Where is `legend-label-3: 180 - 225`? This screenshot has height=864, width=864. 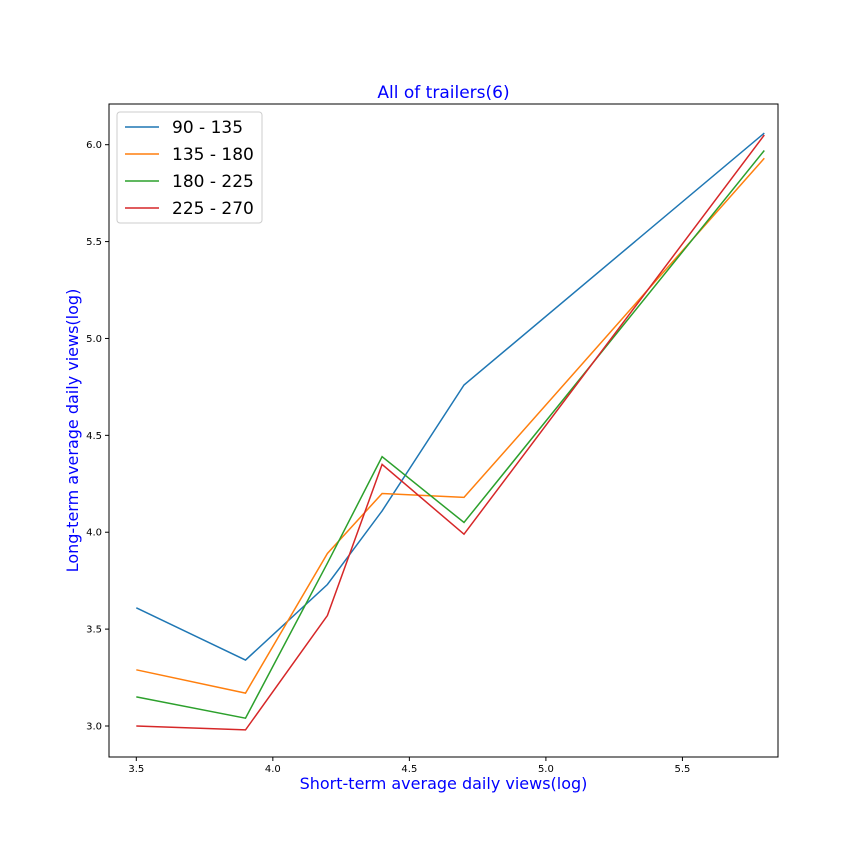
legend-label-3: 180 - 225 is located at coordinates (213, 182).